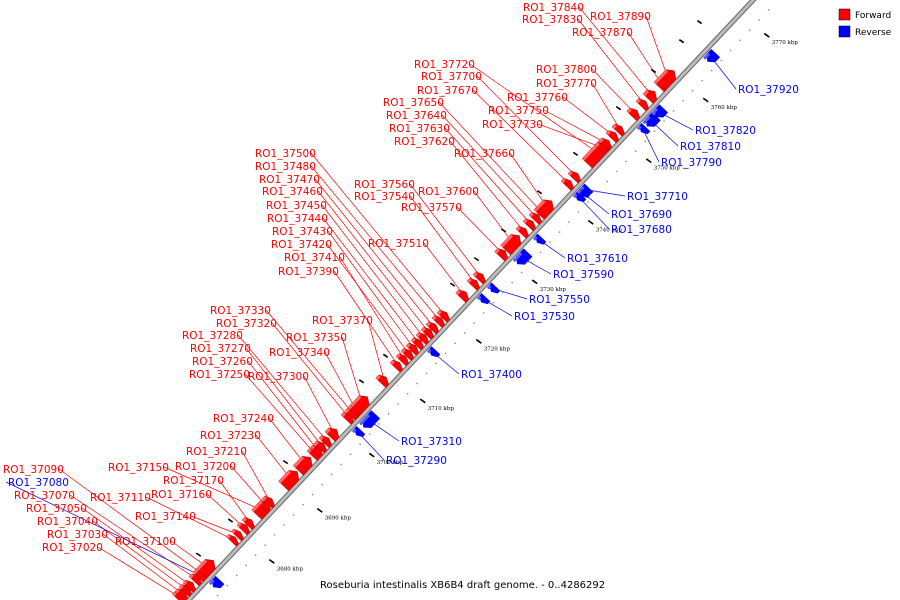 This screenshot has height=600, width=900. I want to click on gene-label: RO1_37870, so click(602, 33).